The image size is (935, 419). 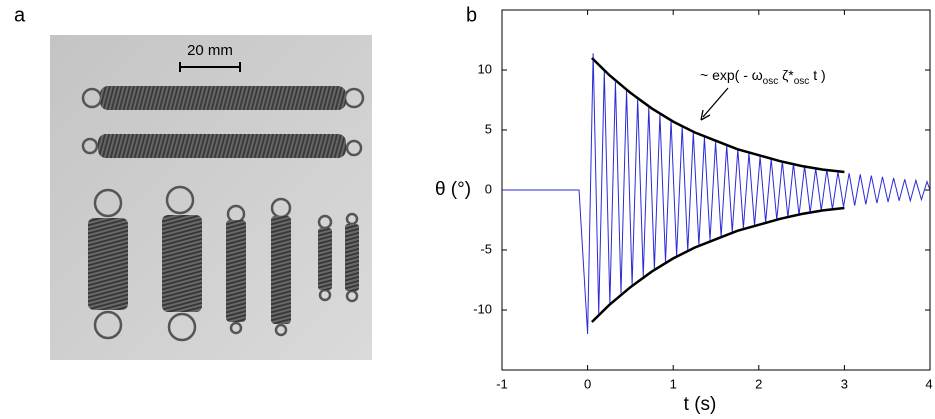 I want to click on annotation-part: ~ exp( - ω, so click(x=731, y=75).